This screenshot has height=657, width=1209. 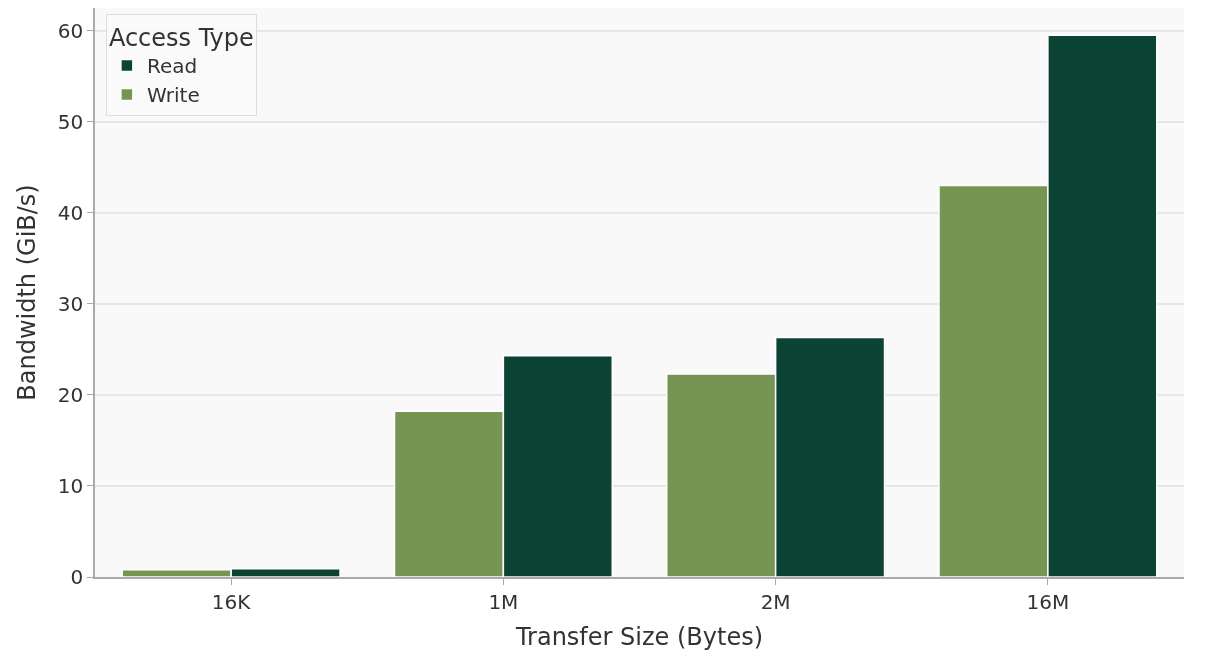 What do you see at coordinates (70, 212) in the screenshot?
I see `y-tick-label: 40` at bounding box center [70, 212].